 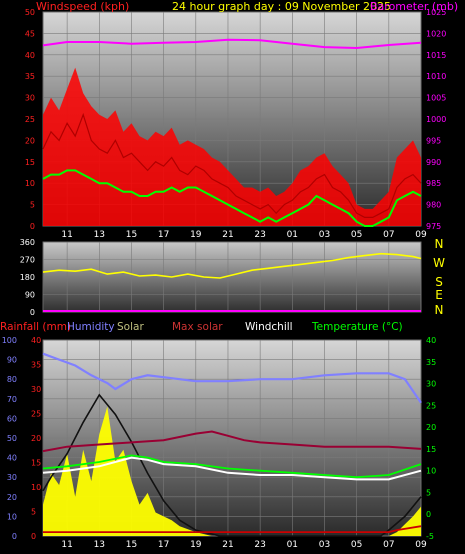 What do you see at coordinates (436, 12) in the screenshot?
I see `y-tick-label: 1025` at bounding box center [436, 12].